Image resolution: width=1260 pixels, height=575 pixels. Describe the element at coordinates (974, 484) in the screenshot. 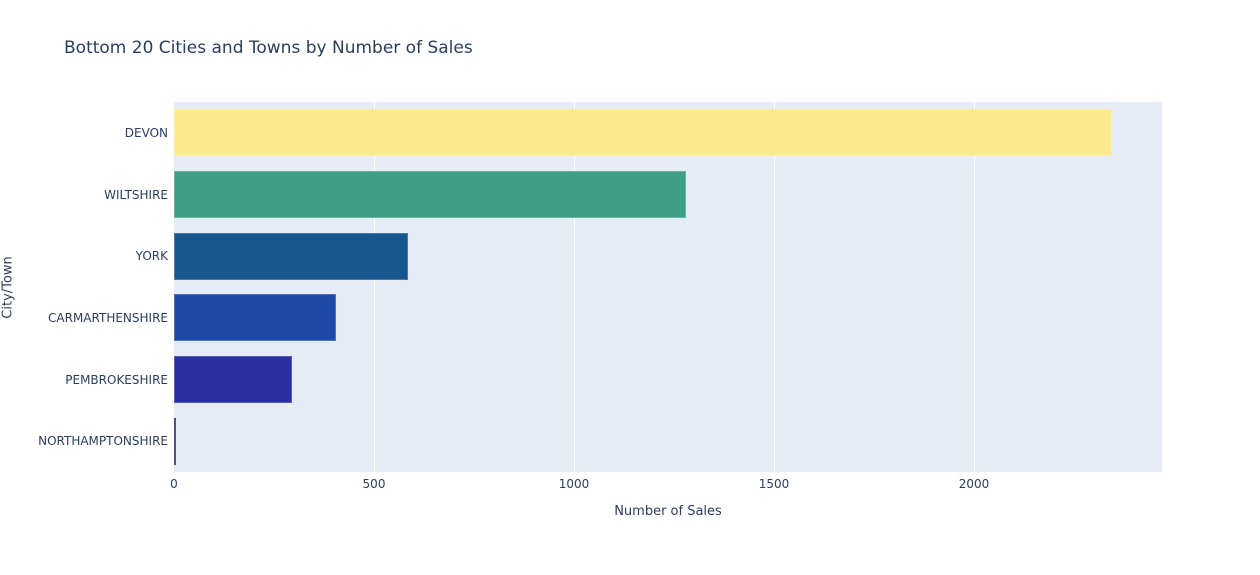

I see `x-tick-label: 2000` at that location.